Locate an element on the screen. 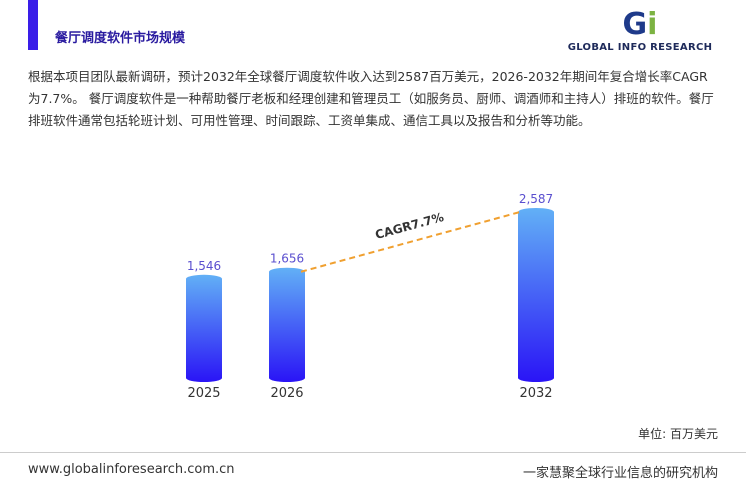 The height and width of the screenshot is (492, 746). logo: Gi GLOBAL INFO RESEARCH is located at coordinates (640, 30).